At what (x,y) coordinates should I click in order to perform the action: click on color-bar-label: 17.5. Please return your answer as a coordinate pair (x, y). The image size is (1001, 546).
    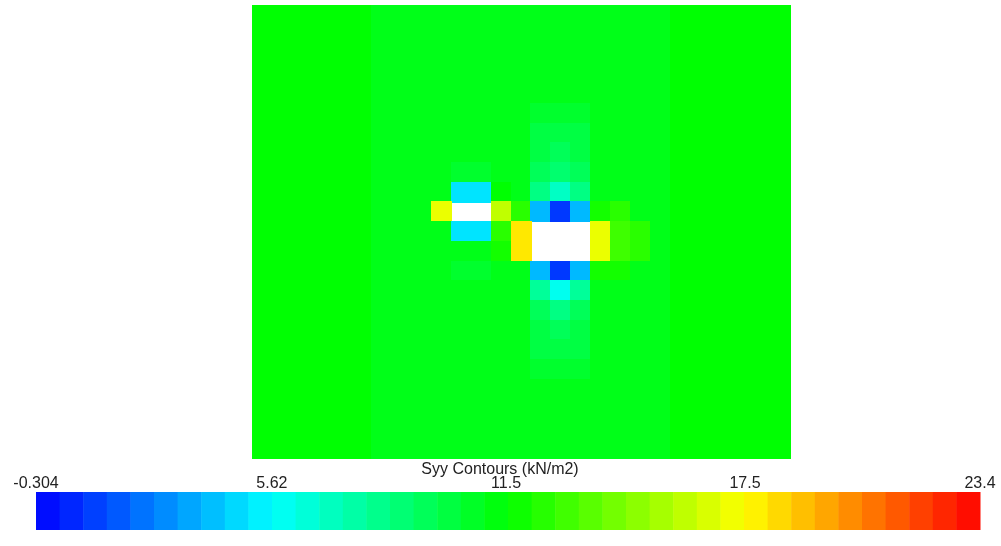
    Looking at the image, I should click on (745, 482).